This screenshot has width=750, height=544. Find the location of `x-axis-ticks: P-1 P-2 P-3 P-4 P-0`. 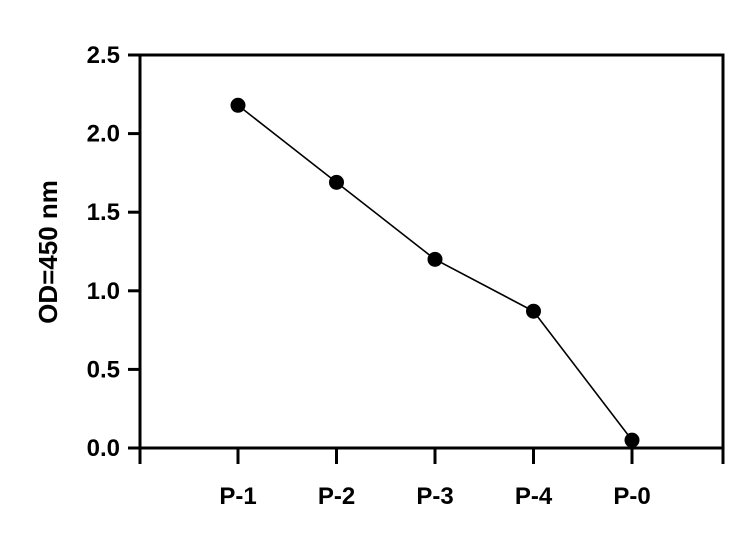

x-axis-ticks: P-1 P-2 P-3 P-4 P-0 is located at coordinates (431, 479).